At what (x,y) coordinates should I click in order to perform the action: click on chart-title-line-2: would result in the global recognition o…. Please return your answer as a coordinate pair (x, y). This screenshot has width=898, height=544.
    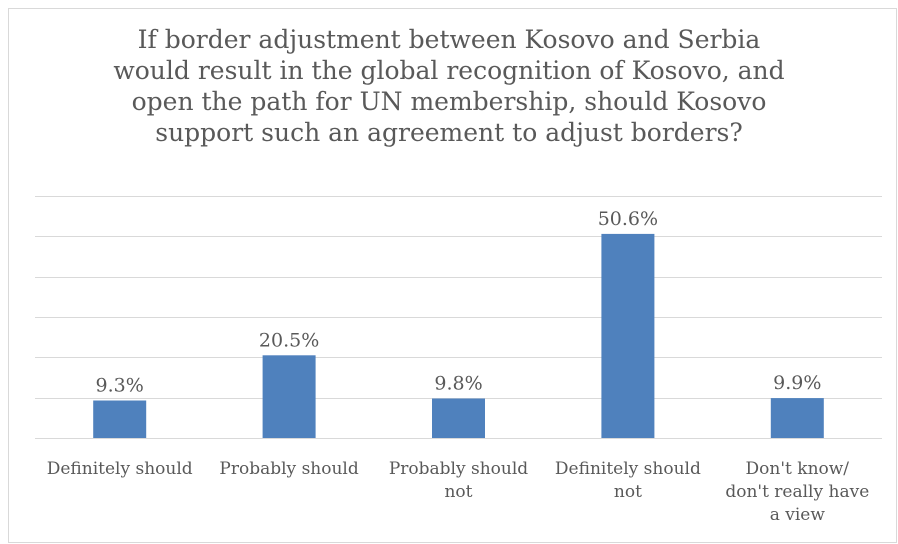
    Looking at the image, I should click on (449, 70).